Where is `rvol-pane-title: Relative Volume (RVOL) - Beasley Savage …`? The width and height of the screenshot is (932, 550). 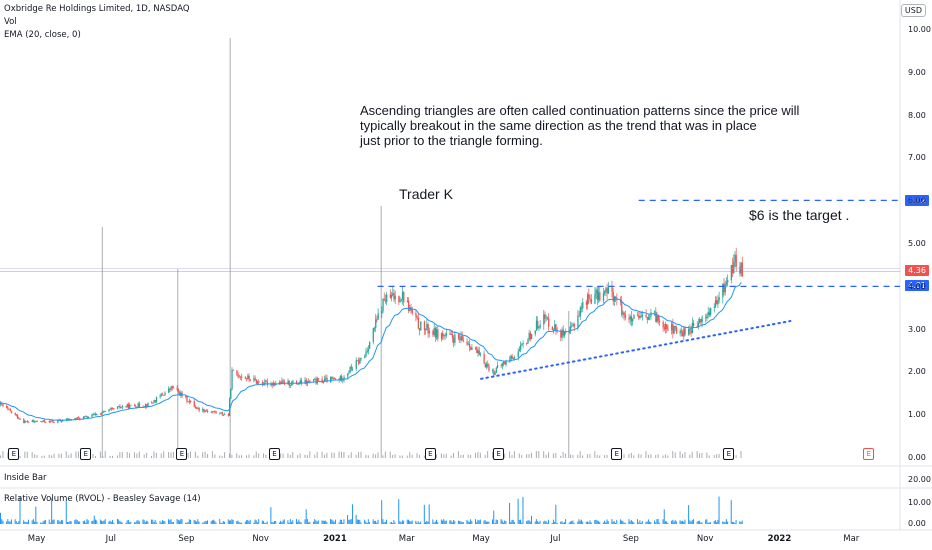 rvol-pane-title: Relative Volume (RVOL) - Beasley Savage … is located at coordinates (102, 499).